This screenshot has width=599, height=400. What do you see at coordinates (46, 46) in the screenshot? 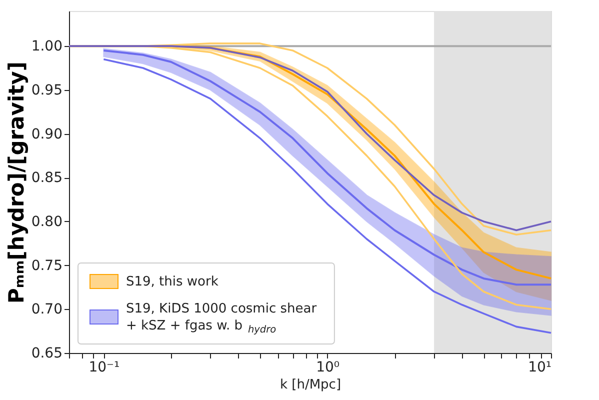
I see `y-tick-label: 1.00` at bounding box center [46, 46].